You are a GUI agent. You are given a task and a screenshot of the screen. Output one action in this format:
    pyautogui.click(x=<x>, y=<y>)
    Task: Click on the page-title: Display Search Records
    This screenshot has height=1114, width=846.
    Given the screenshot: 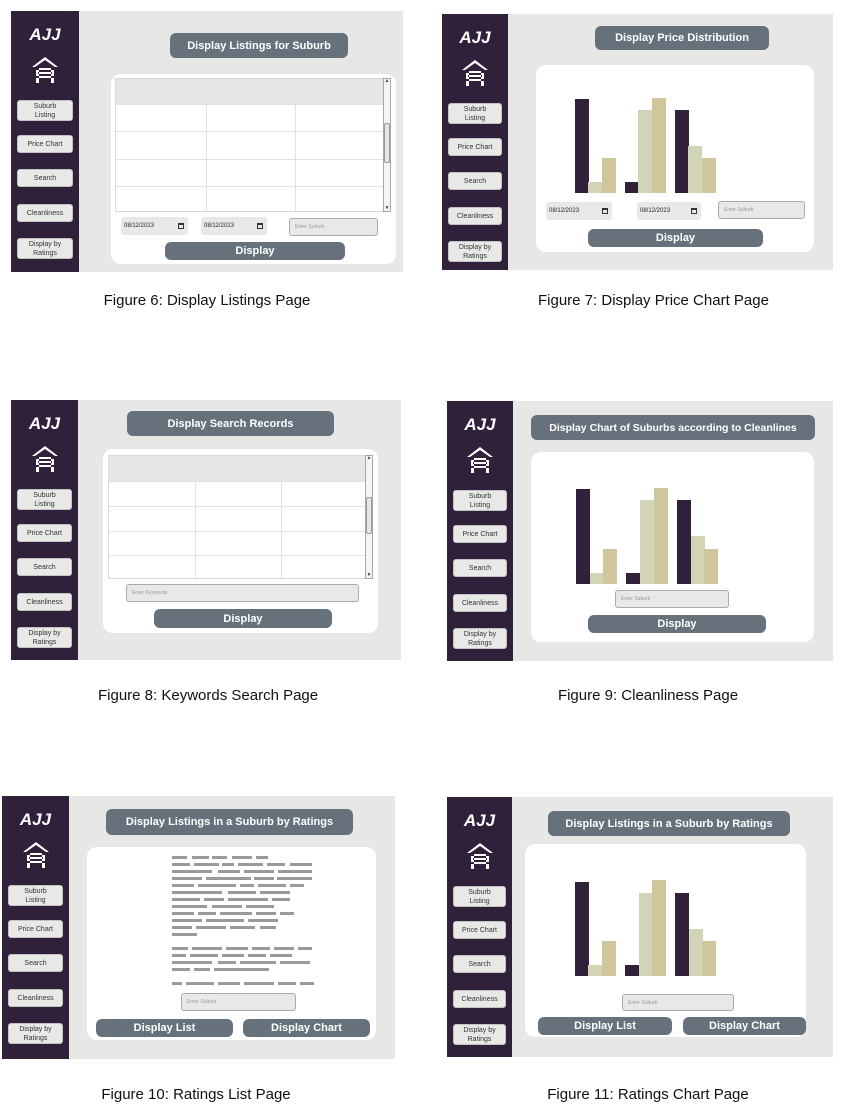 What is the action you would take?
    pyautogui.click(x=230, y=423)
    